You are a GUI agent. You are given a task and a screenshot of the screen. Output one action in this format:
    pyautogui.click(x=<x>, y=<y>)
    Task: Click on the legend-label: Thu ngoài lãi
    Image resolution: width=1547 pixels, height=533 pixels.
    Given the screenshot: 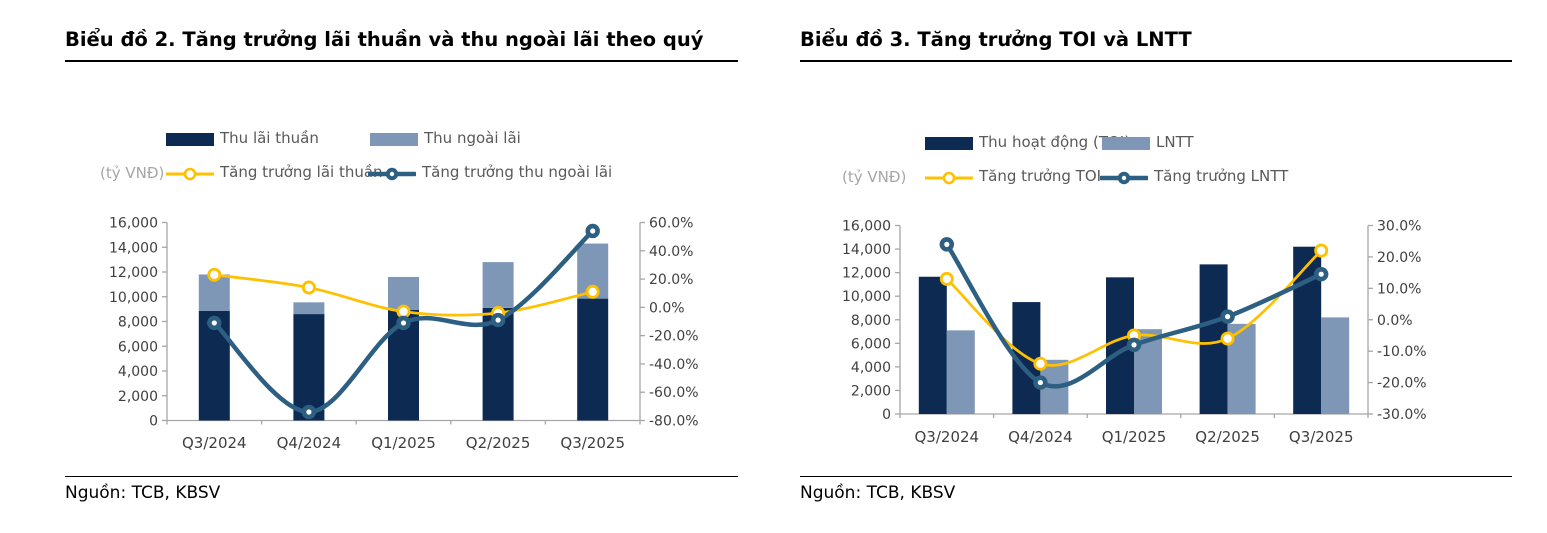 What is the action you would take?
    pyautogui.click(x=472, y=138)
    